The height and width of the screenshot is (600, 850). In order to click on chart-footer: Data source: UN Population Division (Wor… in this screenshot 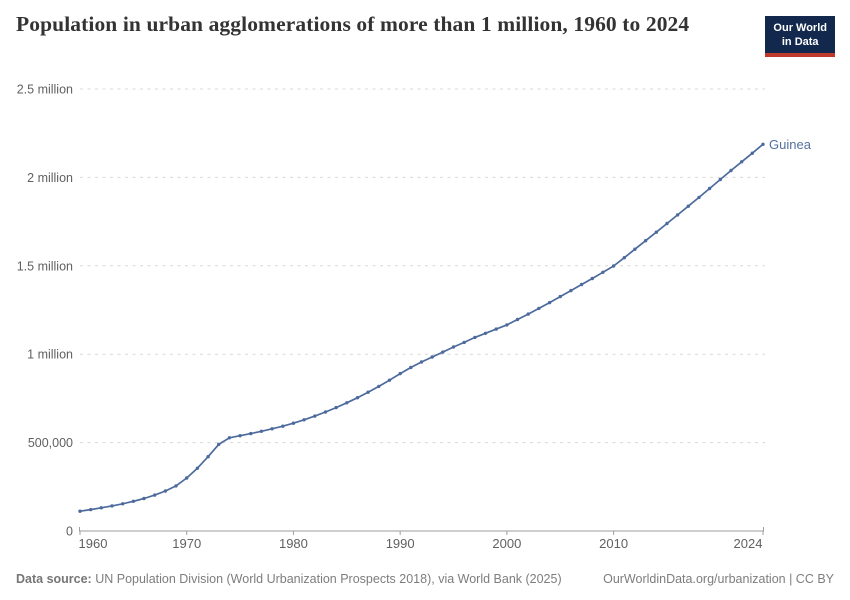, I will do `click(425, 580)`.